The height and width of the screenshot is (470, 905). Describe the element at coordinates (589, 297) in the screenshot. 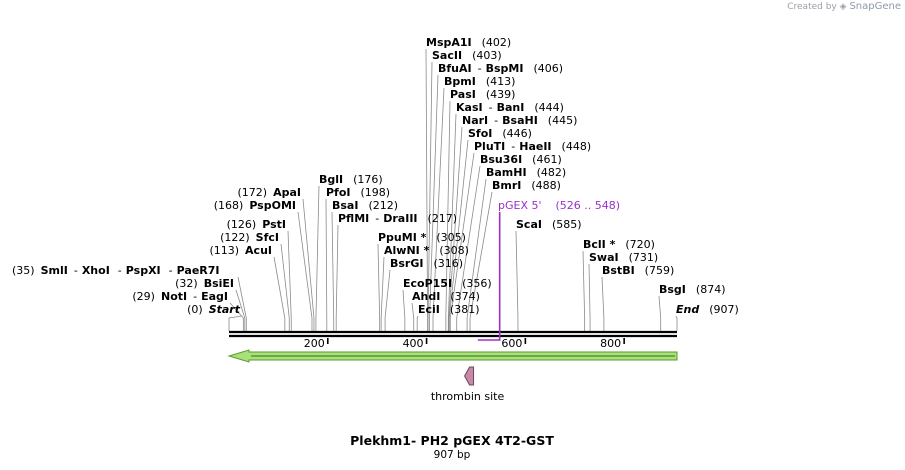

I see `leader-swai` at that location.